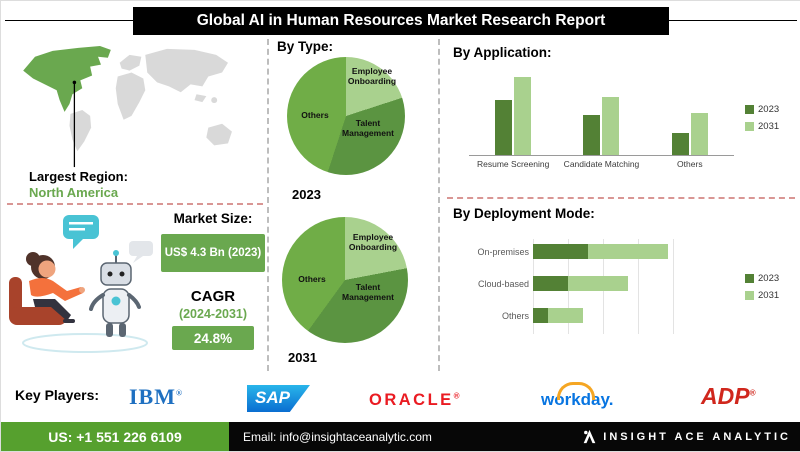  Describe the element at coordinates (186, 70) in the screenshot. I see `map-asia` at that location.